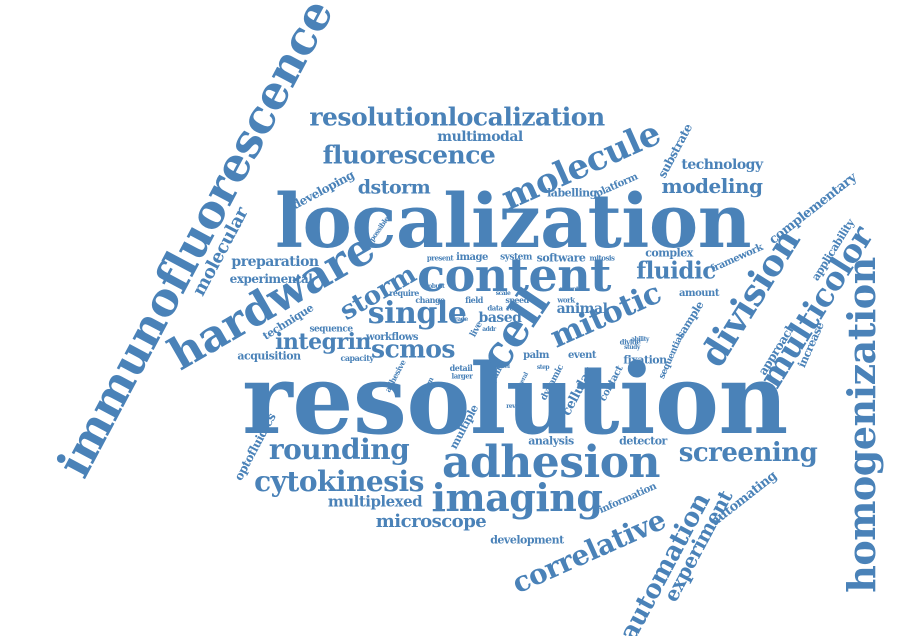 This screenshot has width=900, height=636. What do you see at coordinates (536, 355) in the screenshot?
I see `word-palm: palm` at bounding box center [536, 355].